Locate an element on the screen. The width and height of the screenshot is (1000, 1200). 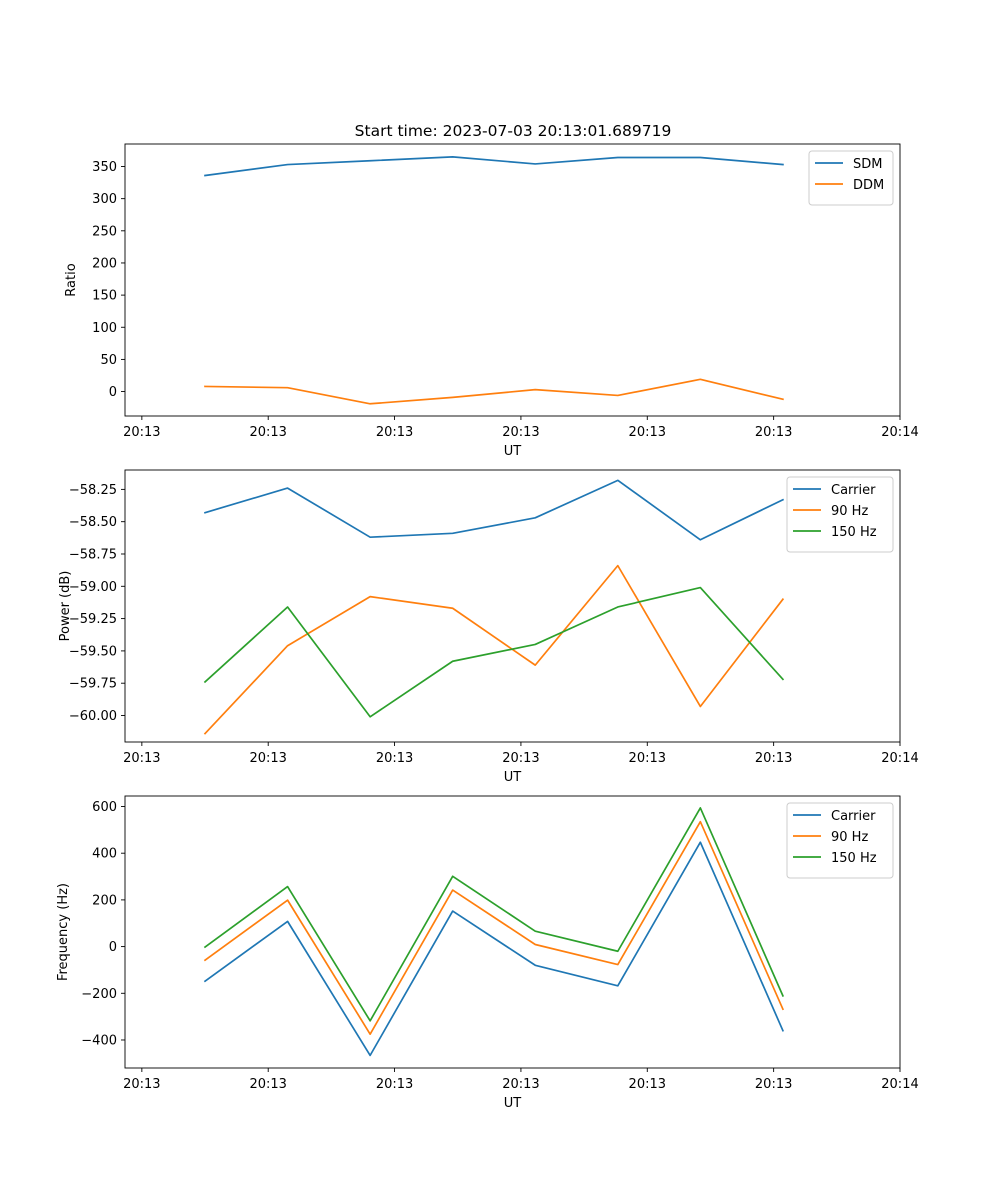
y-tick-label: 250 is located at coordinates (104, 231).